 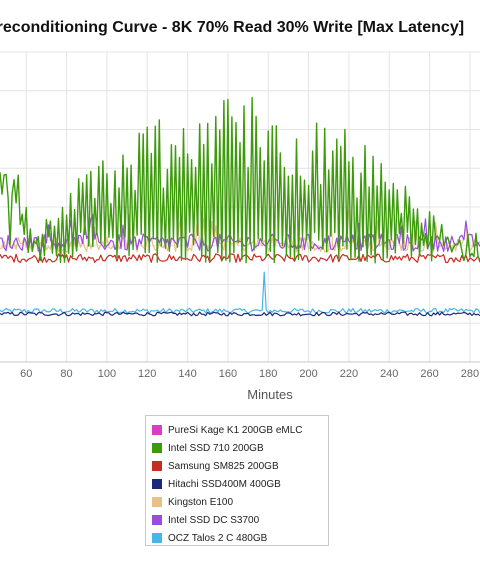 I want to click on x-tick-label: 280, so click(x=470, y=374).